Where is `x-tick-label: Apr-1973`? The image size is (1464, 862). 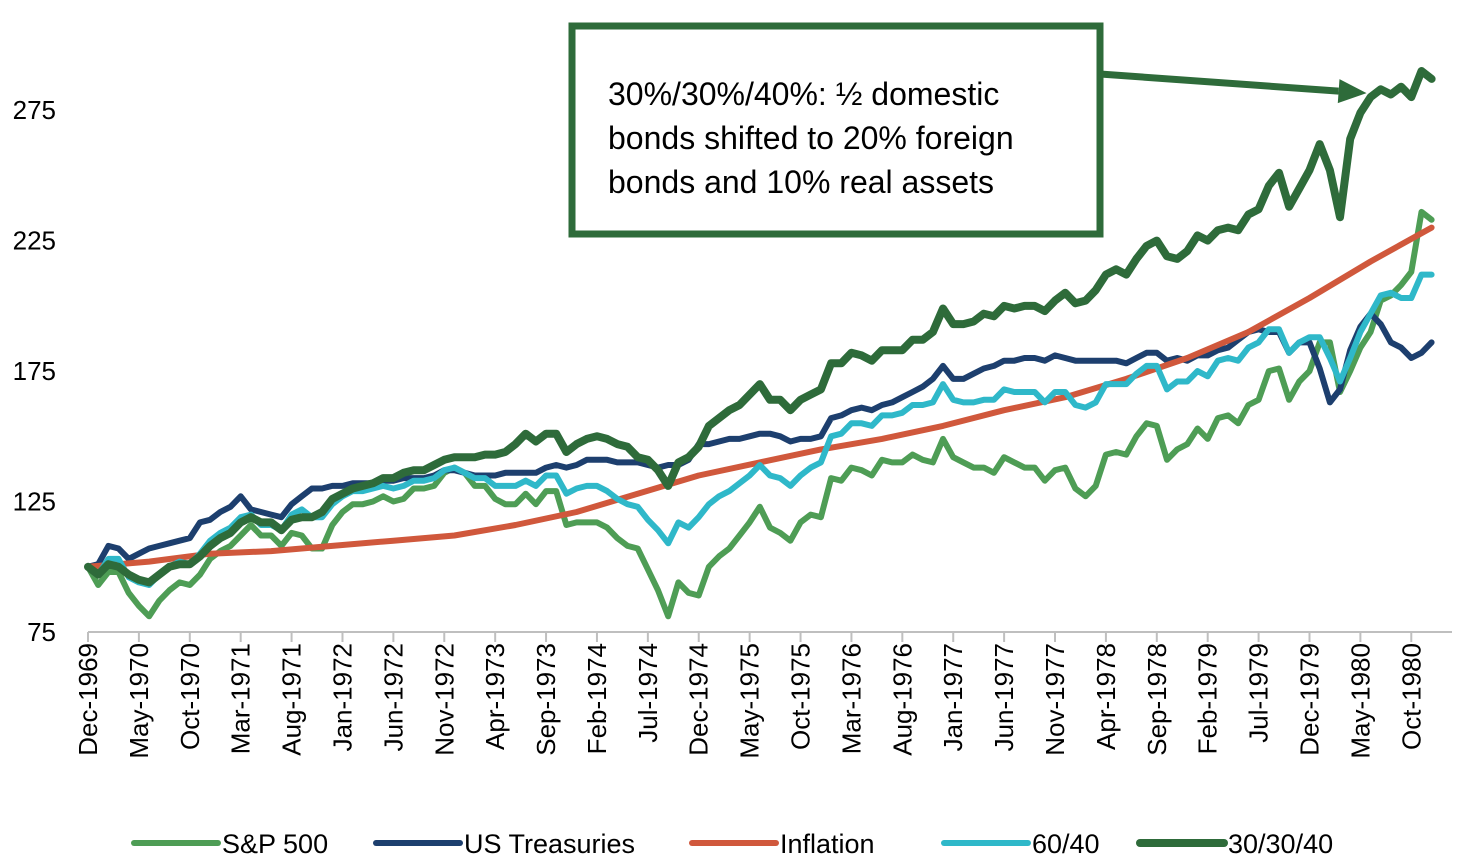 x-tick-label: Apr-1973 is located at coordinates (495, 696).